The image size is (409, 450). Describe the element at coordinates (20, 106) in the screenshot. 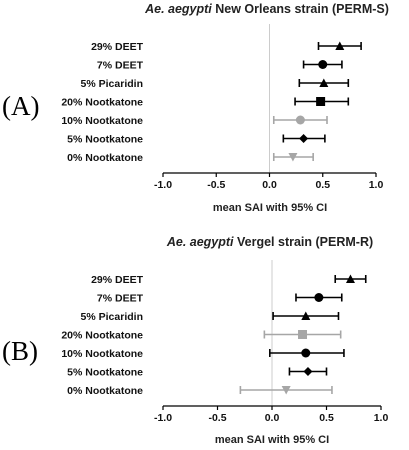

I see `panel-label: (A)` at that location.